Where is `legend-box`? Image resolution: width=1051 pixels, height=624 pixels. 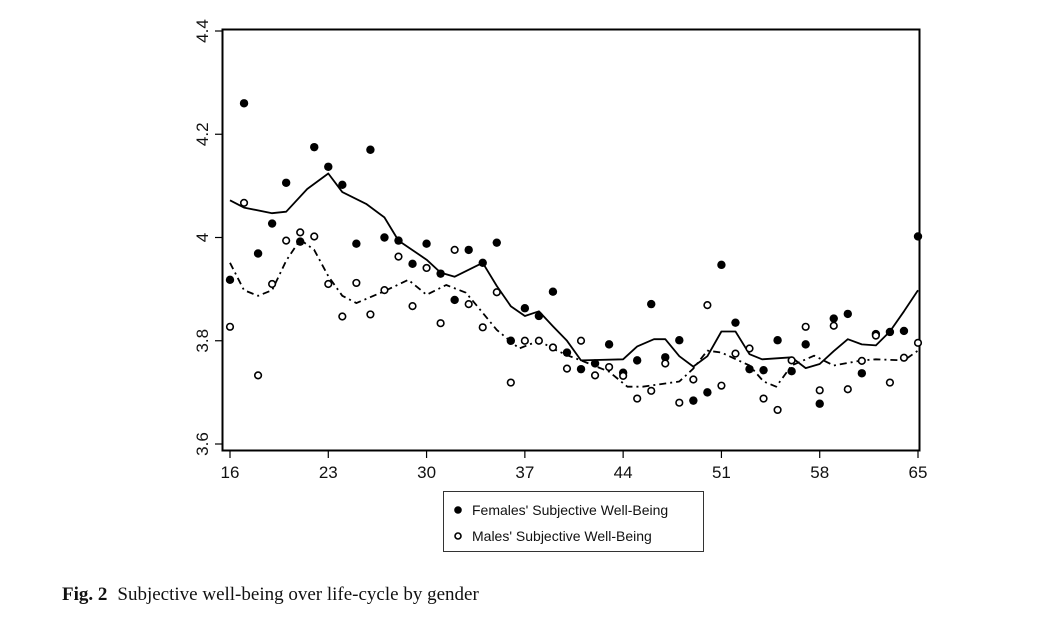 legend-box is located at coordinates (573, 521).